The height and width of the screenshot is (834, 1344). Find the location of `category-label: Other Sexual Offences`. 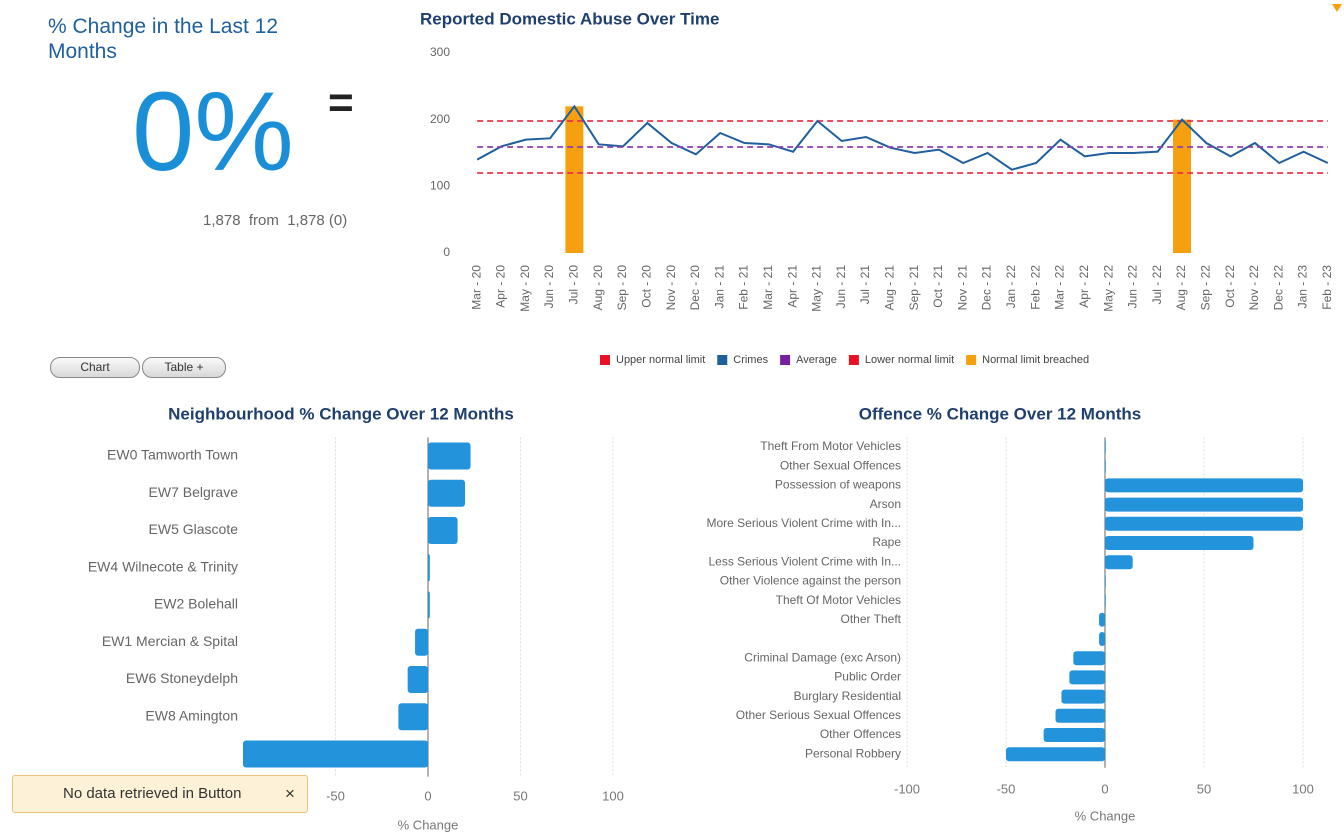

category-label: Other Sexual Offences is located at coordinates (840, 465).